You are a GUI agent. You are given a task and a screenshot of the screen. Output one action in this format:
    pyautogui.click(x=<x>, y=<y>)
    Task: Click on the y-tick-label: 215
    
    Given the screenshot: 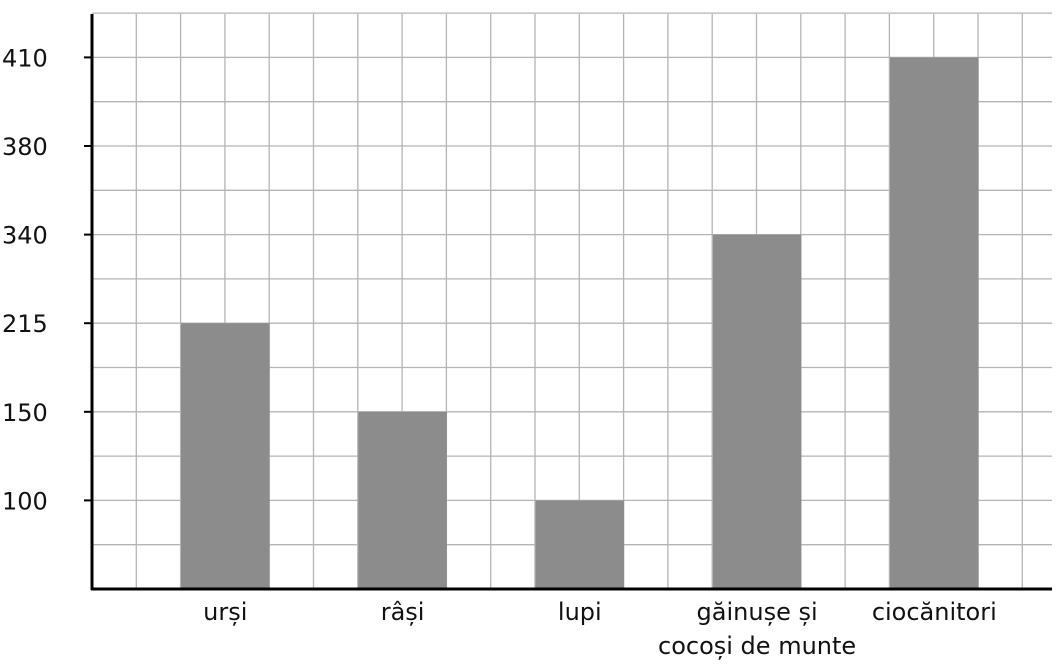 What is the action you would take?
    pyautogui.click(x=25, y=324)
    